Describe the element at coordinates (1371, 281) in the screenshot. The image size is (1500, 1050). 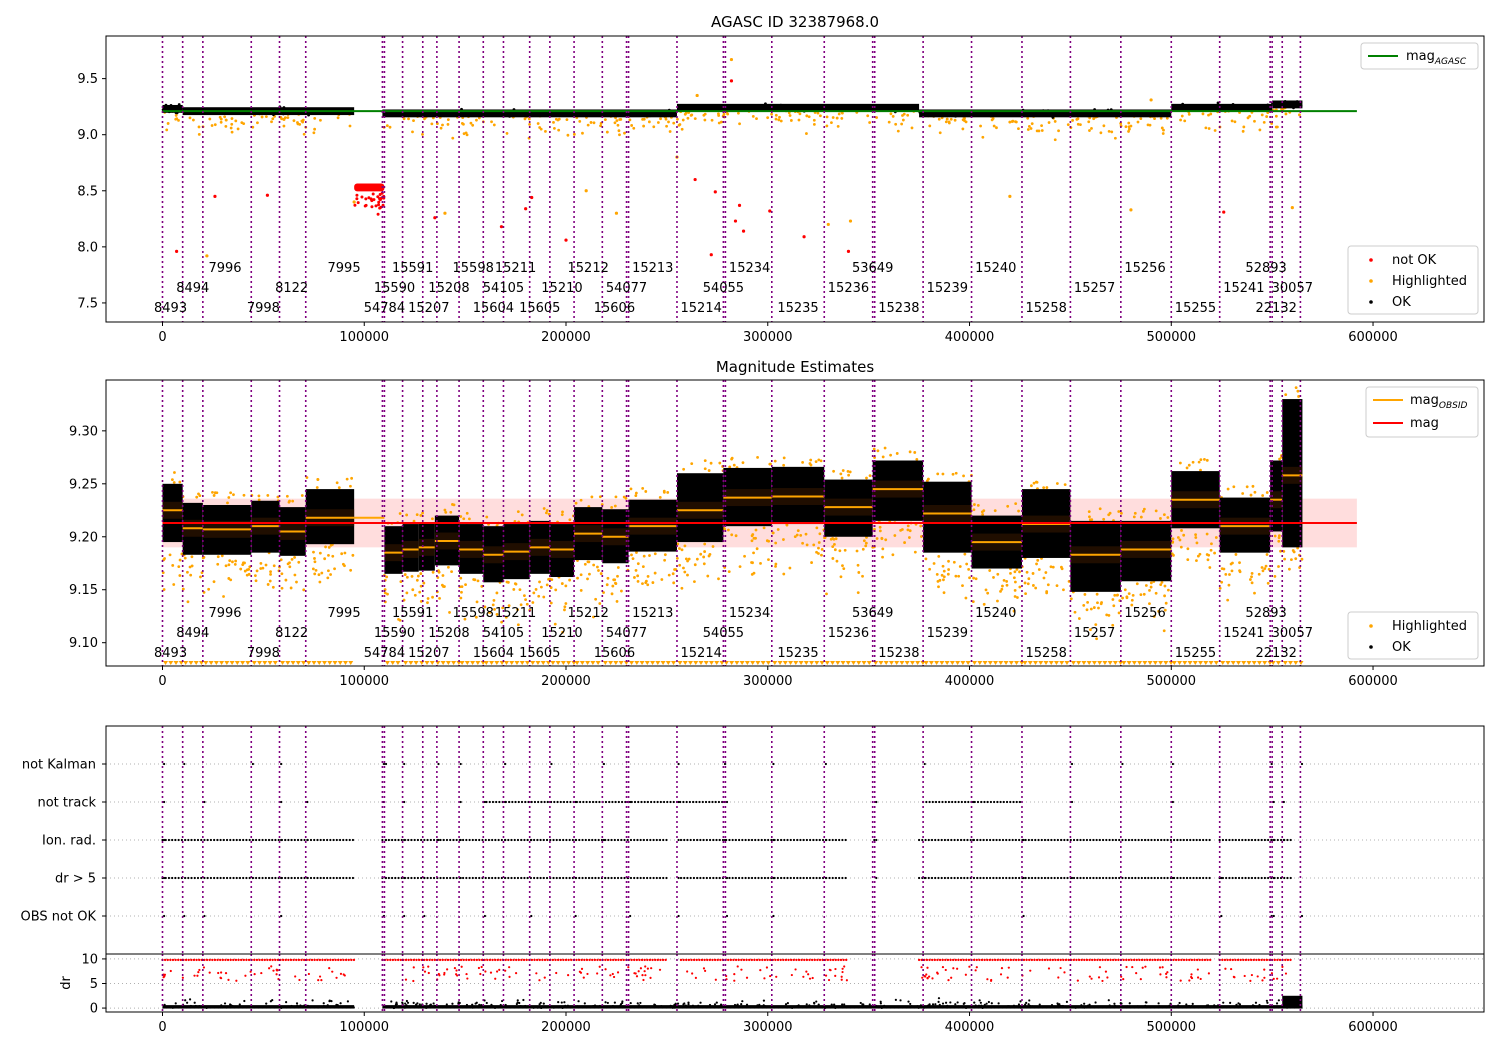
I see `legend-highlighted-marker` at that location.